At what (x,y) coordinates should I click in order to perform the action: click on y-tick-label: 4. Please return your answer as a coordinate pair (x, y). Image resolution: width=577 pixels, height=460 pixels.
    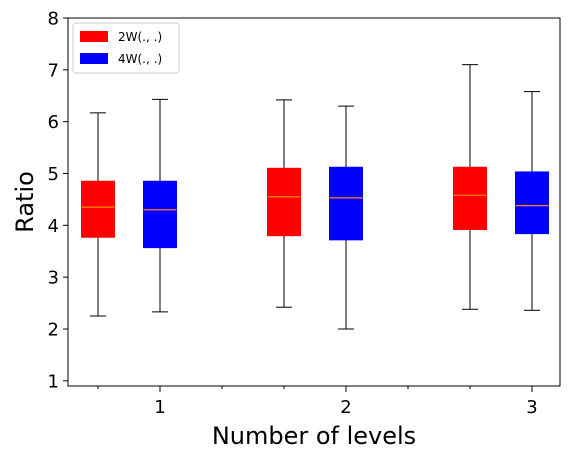
    Looking at the image, I should click on (53, 226).